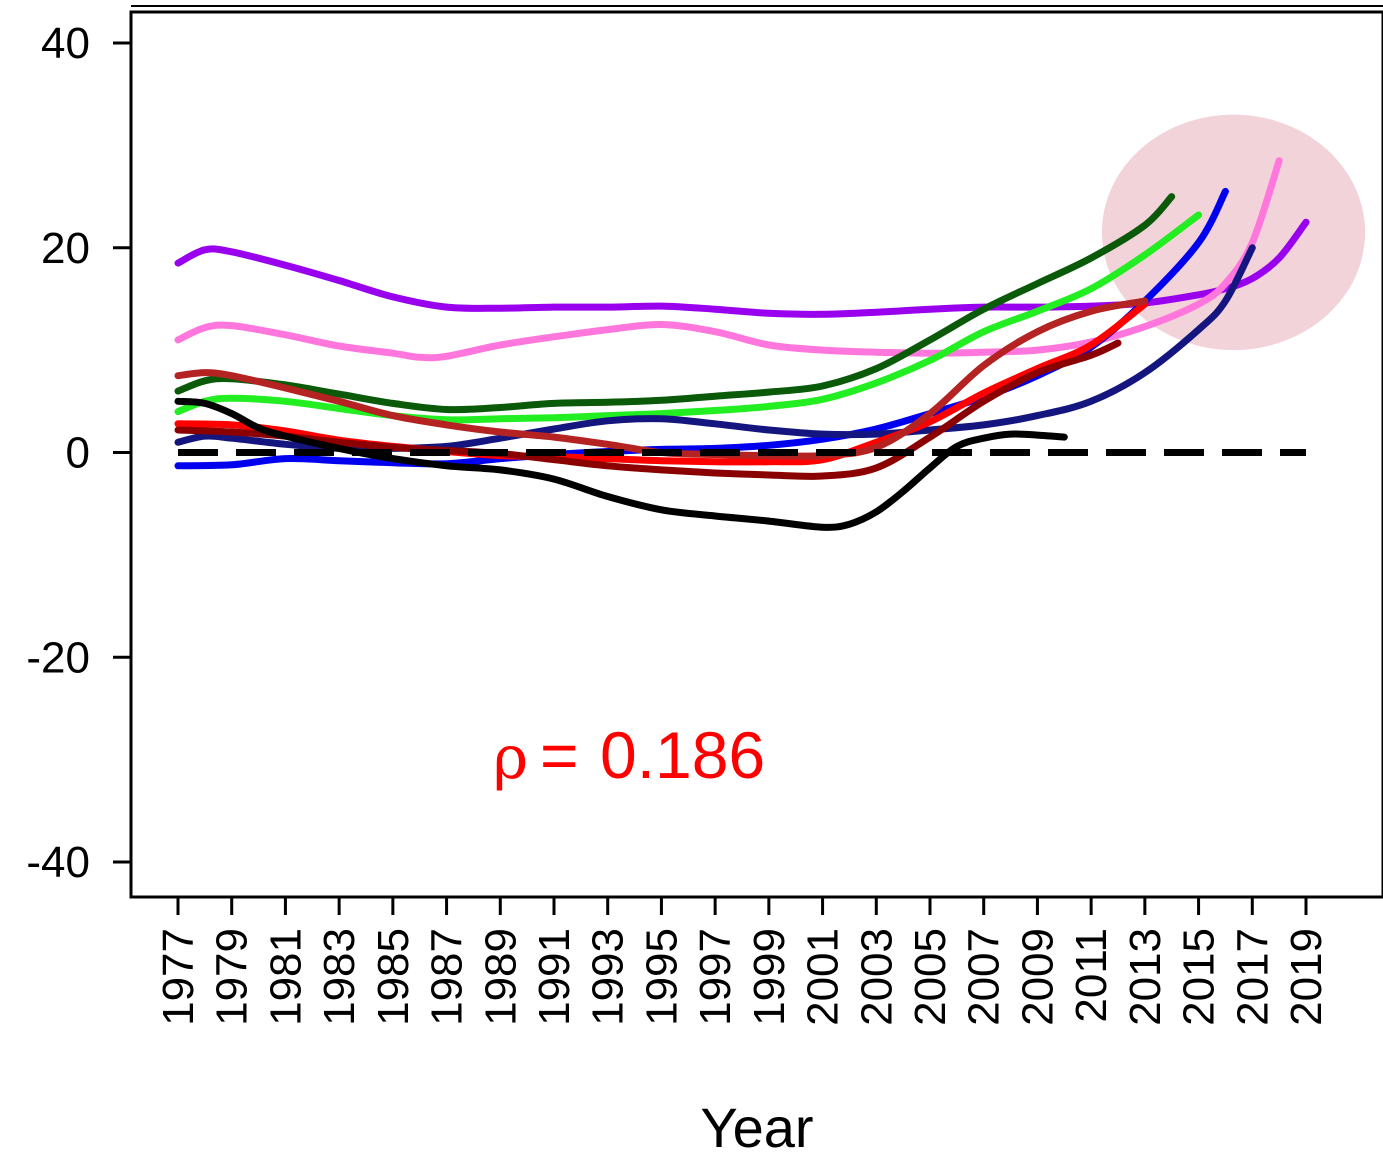 Image resolution: width=1383 pixels, height=1157 pixels. I want to click on x-tick-label: 2003, so click(876, 977).